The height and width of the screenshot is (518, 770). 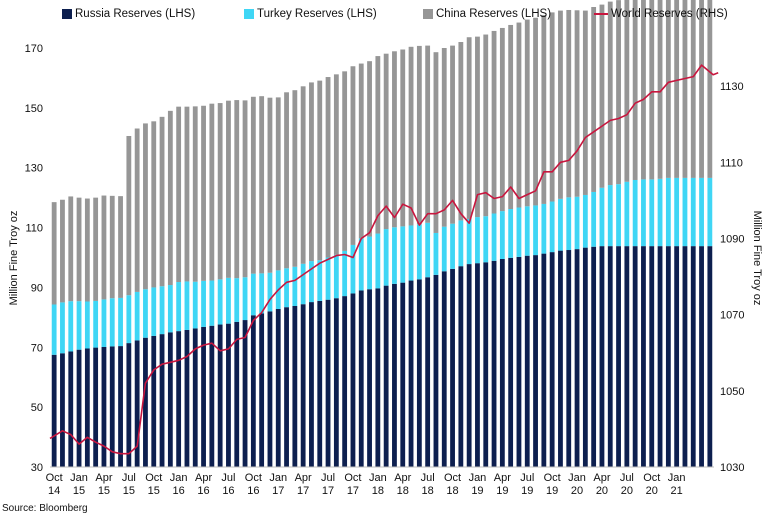 I want to click on legend-china: China Reserves (LHS), so click(x=487, y=14).